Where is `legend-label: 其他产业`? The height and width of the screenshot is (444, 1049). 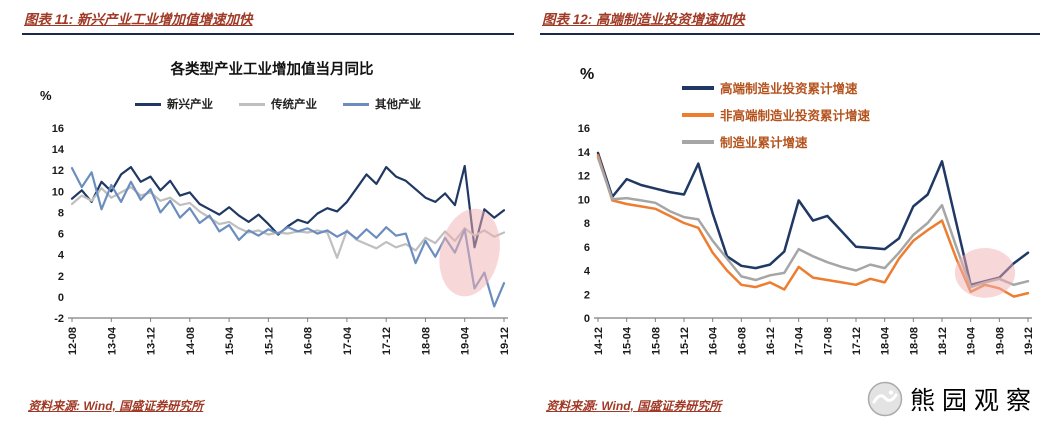
legend-label: 其他产业 is located at coordinates (398, 105).